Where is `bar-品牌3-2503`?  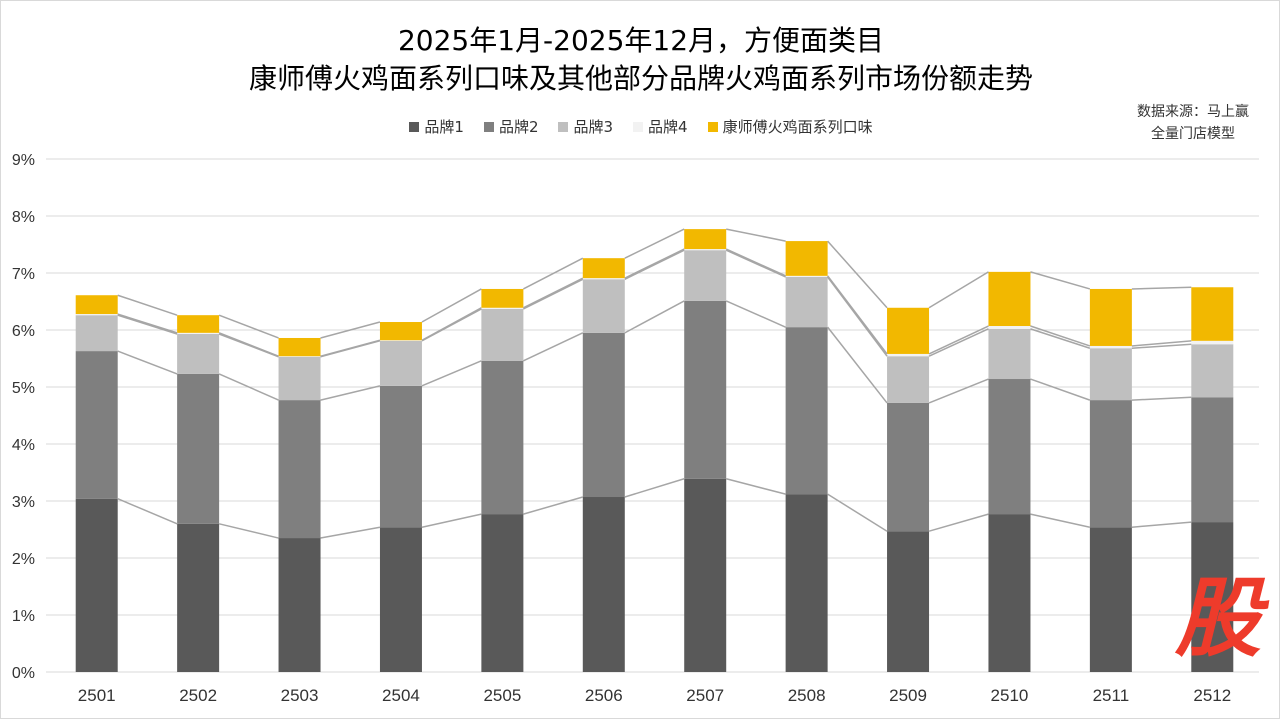
bar-品牌3-2503 is located at coordinates (299, 378).